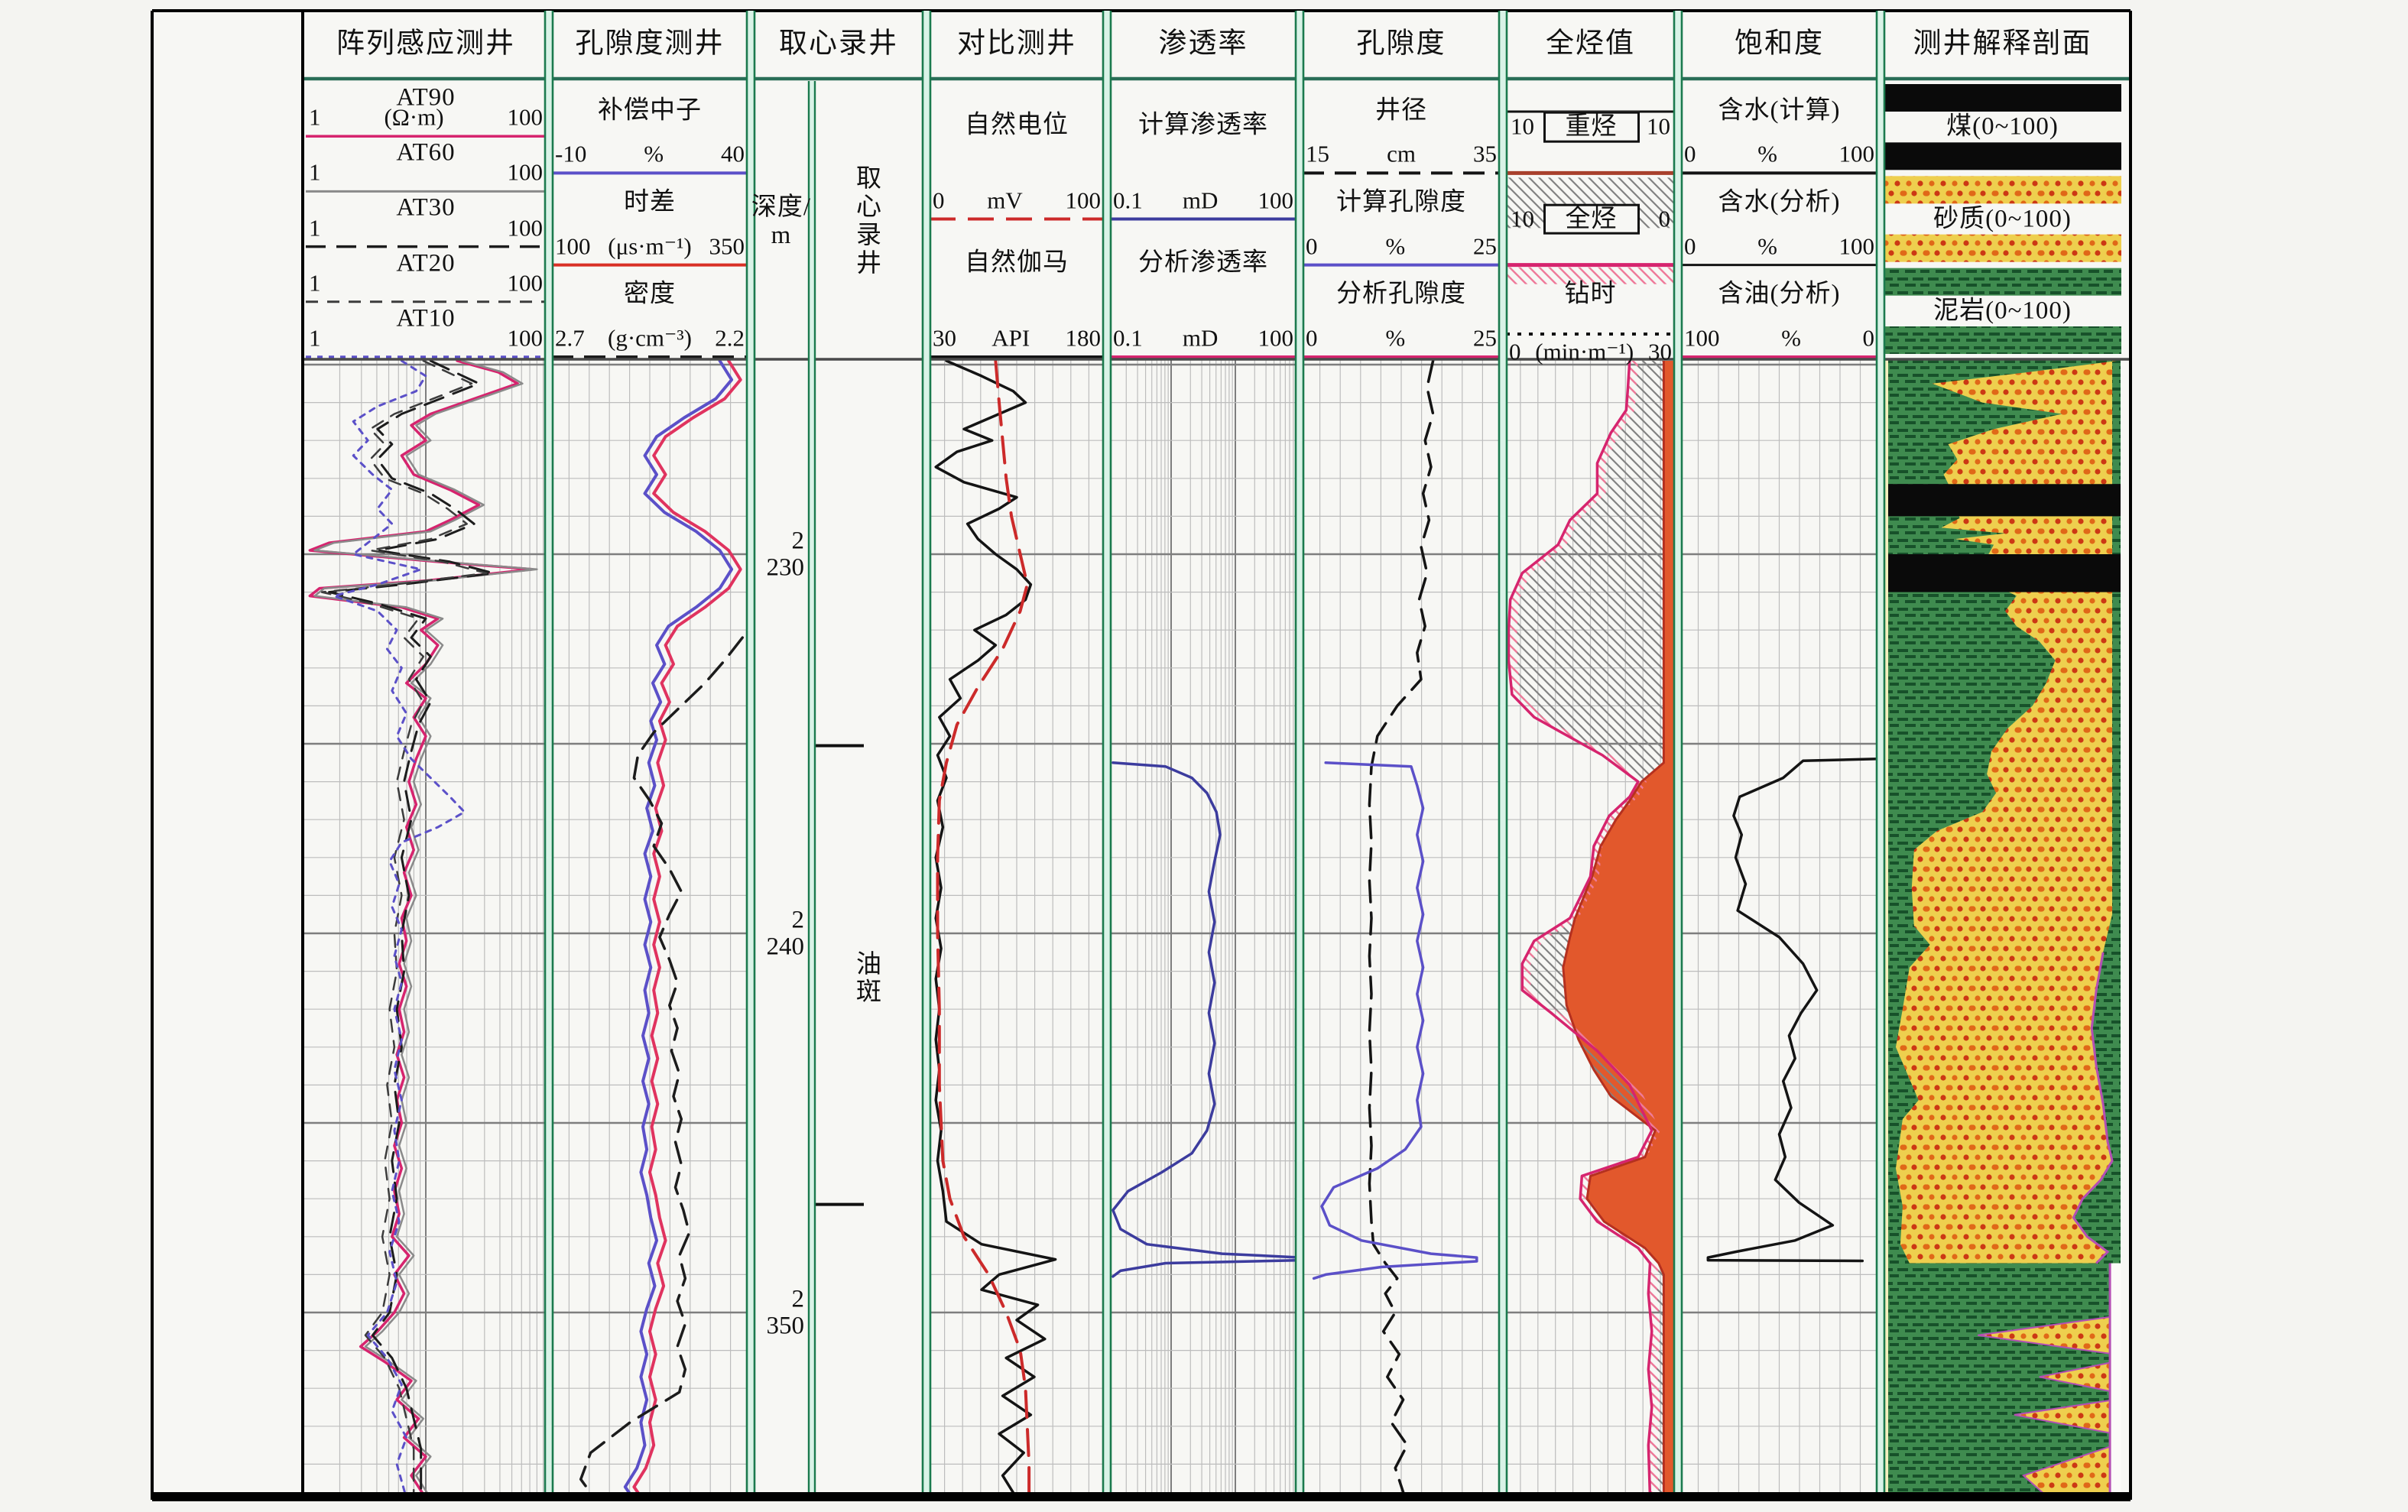 The image size is (2408, 1512). What do you see at coordinates (838, 44) in the screenshot?
I see `track-title: 取心录井` at bounding box center [838, 44].